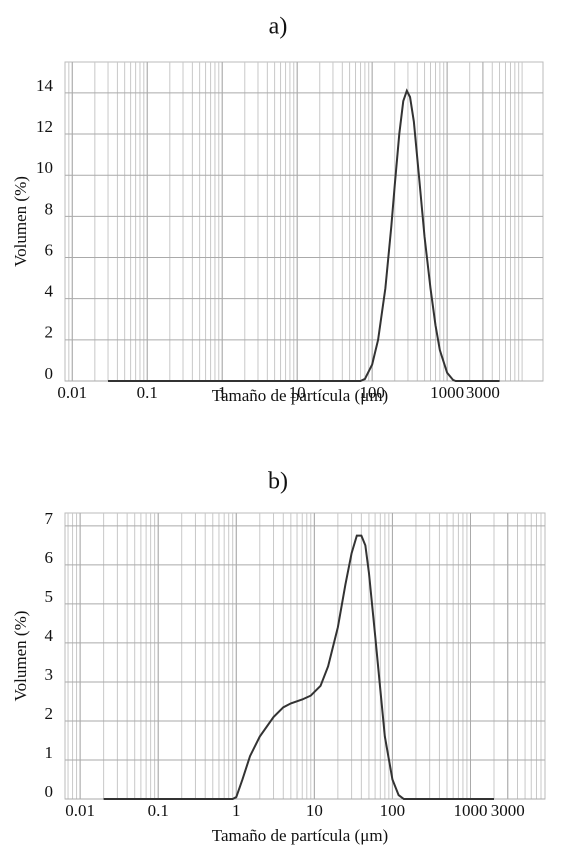 This screenshot has height=847, width=575. Describe the element at coordinates (278, 27) in the screenshot. I see `chart-title: a)` at that location.